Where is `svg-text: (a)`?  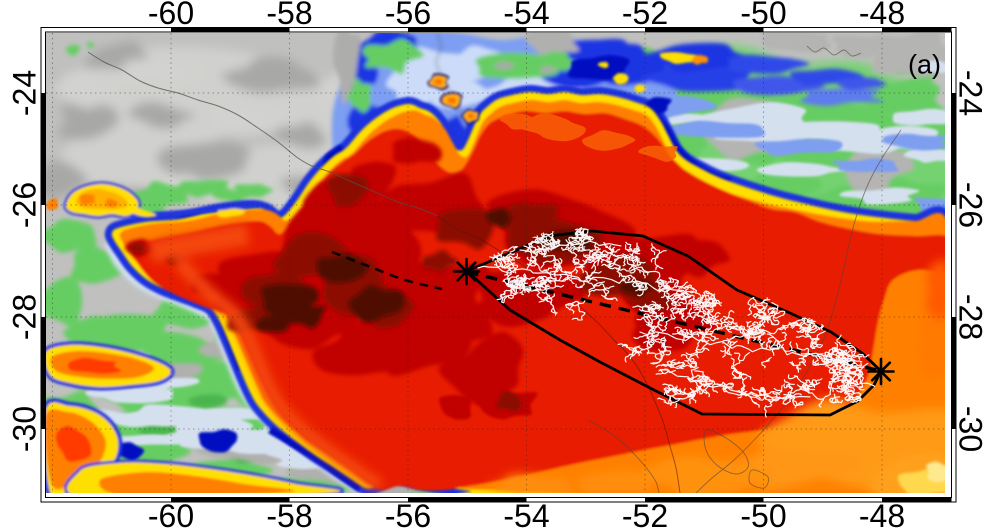 svg-text: (a) is located at coordinates (924, 65).